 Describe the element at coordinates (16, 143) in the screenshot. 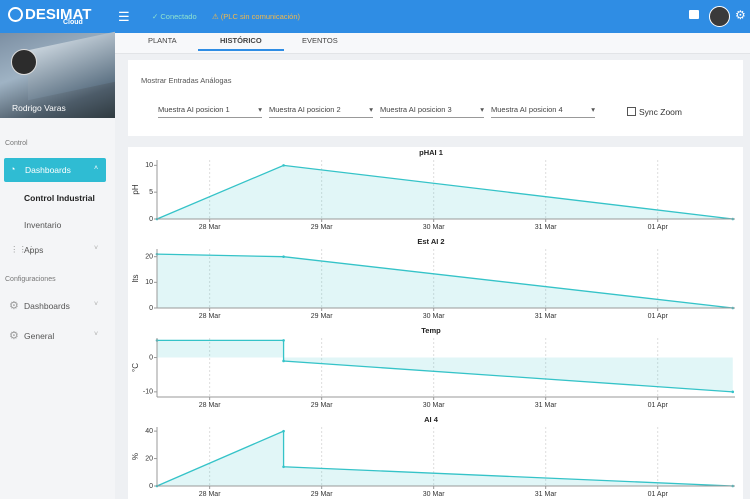

I see `section-label: Control` at that location.